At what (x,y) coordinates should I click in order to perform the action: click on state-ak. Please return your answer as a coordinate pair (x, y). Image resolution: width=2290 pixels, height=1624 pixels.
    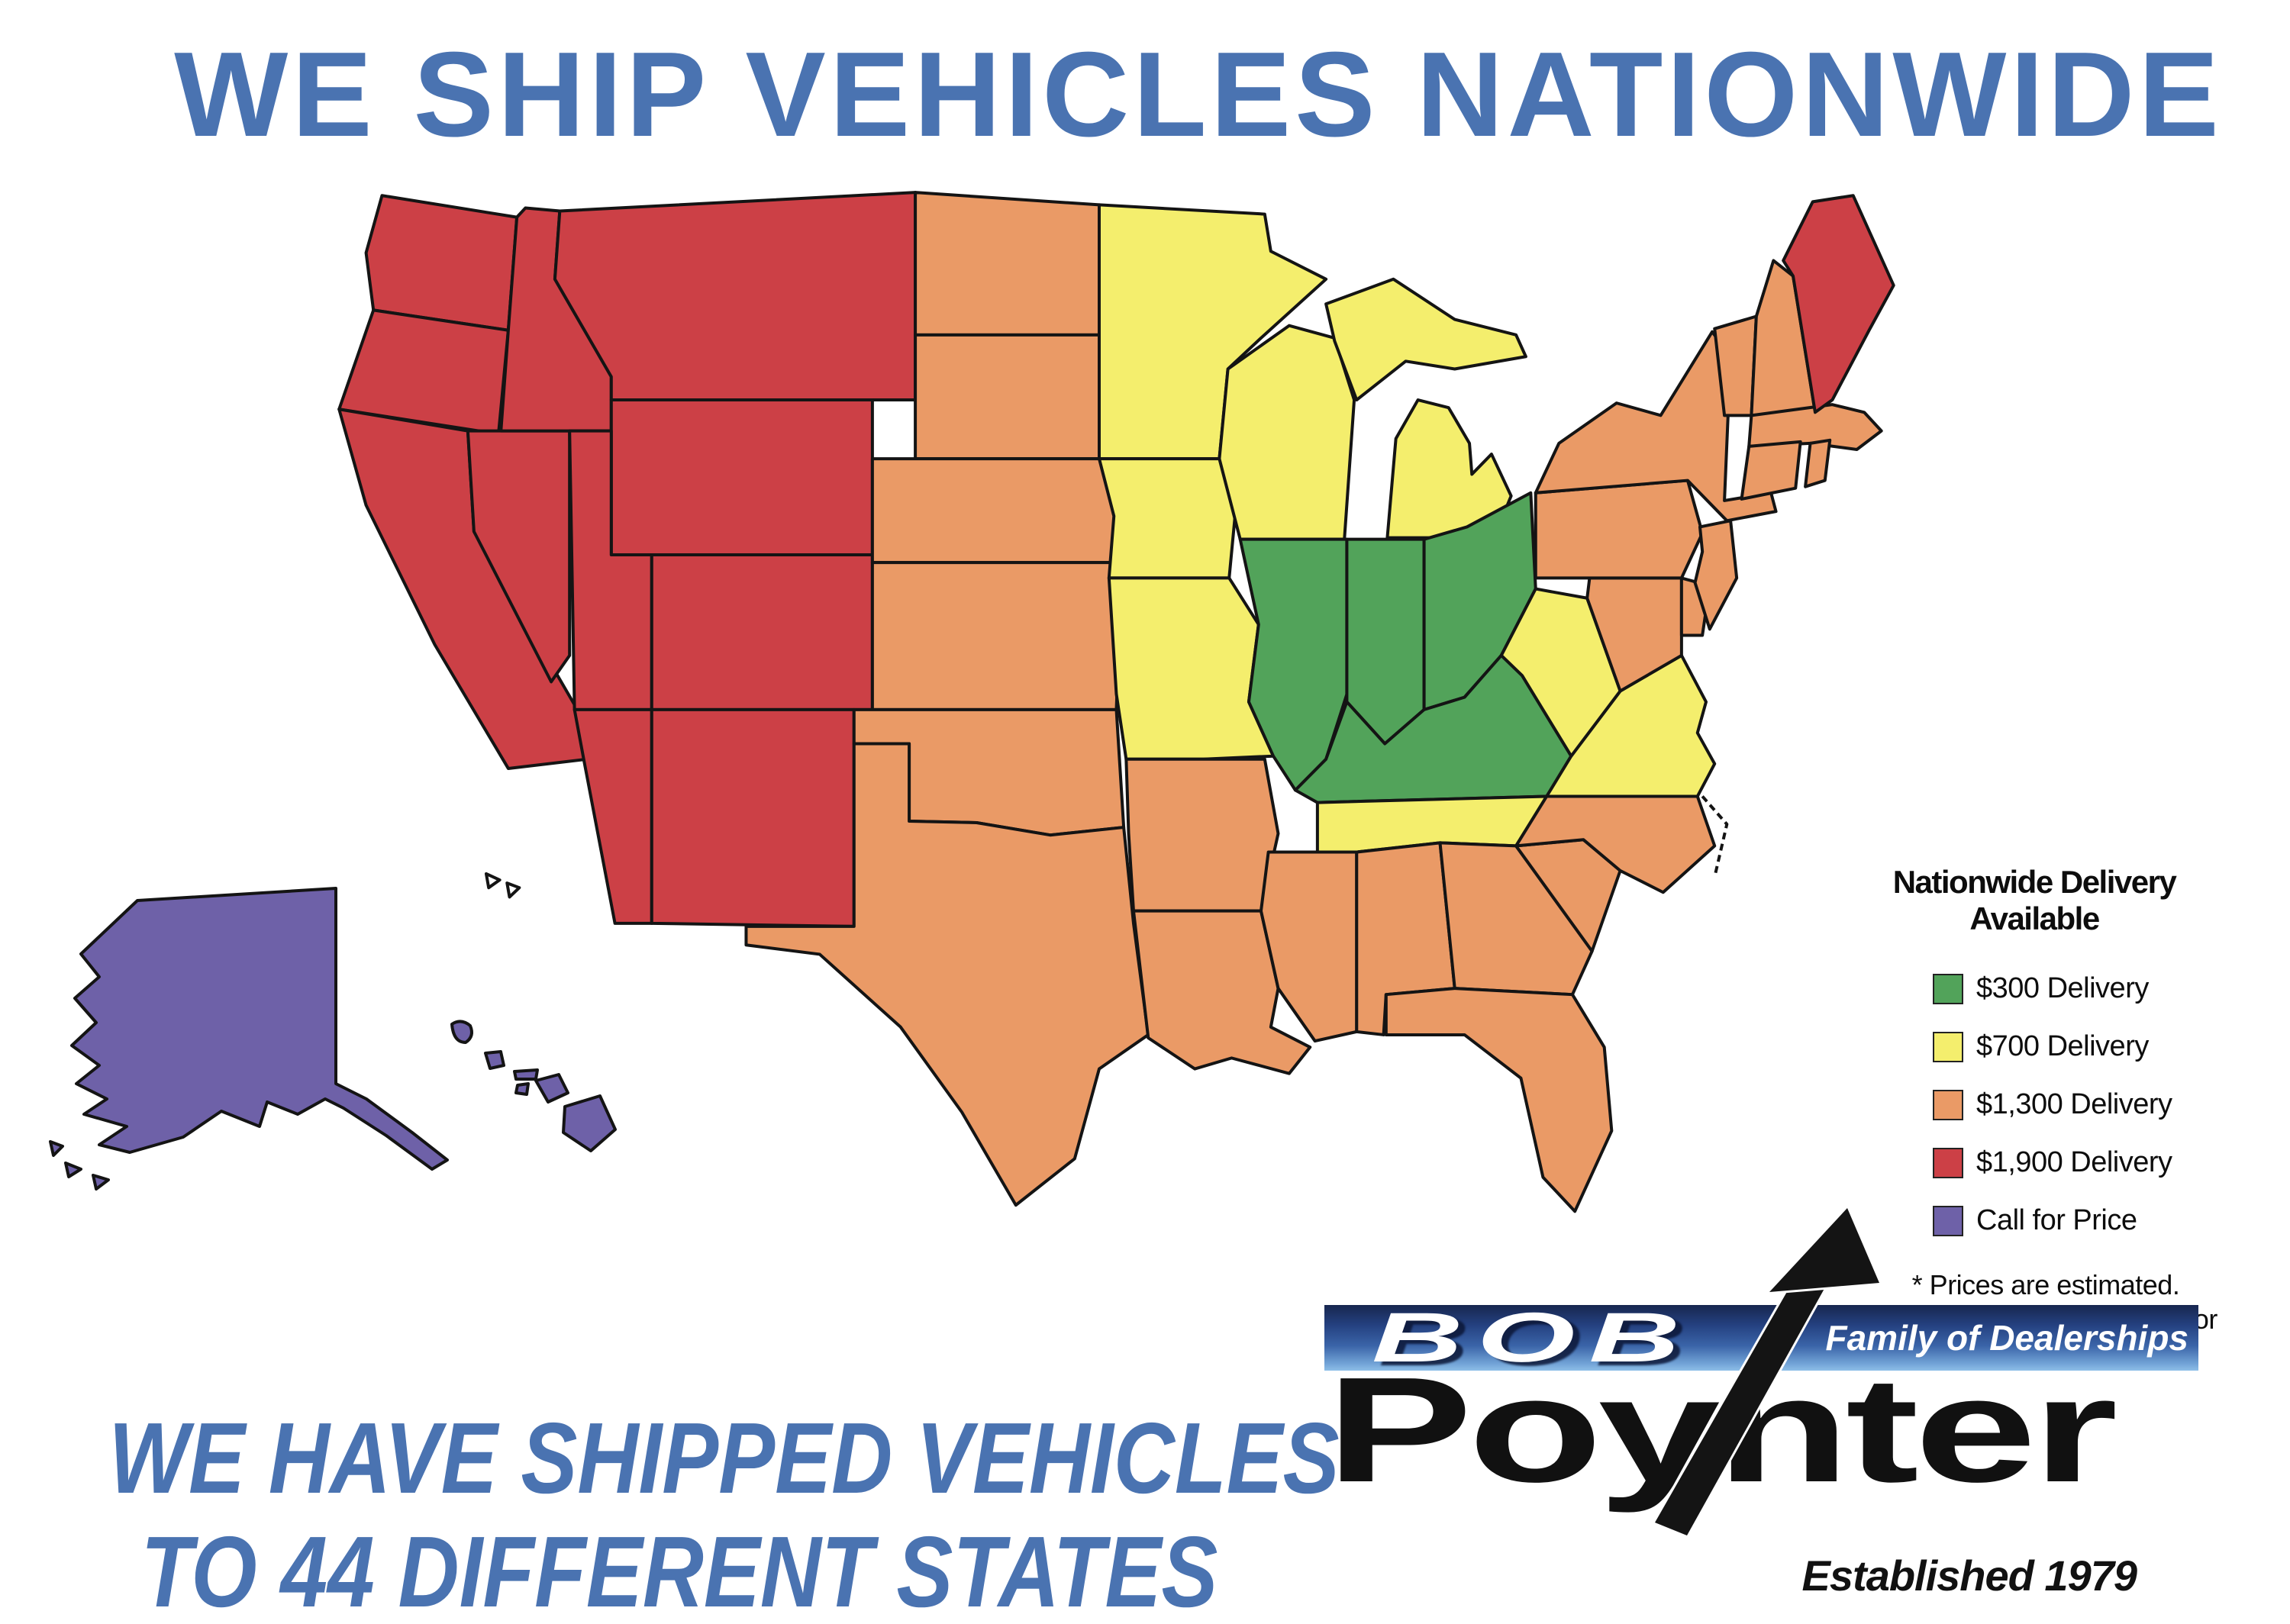
    Looking at the image, I should click on (259, 1028).